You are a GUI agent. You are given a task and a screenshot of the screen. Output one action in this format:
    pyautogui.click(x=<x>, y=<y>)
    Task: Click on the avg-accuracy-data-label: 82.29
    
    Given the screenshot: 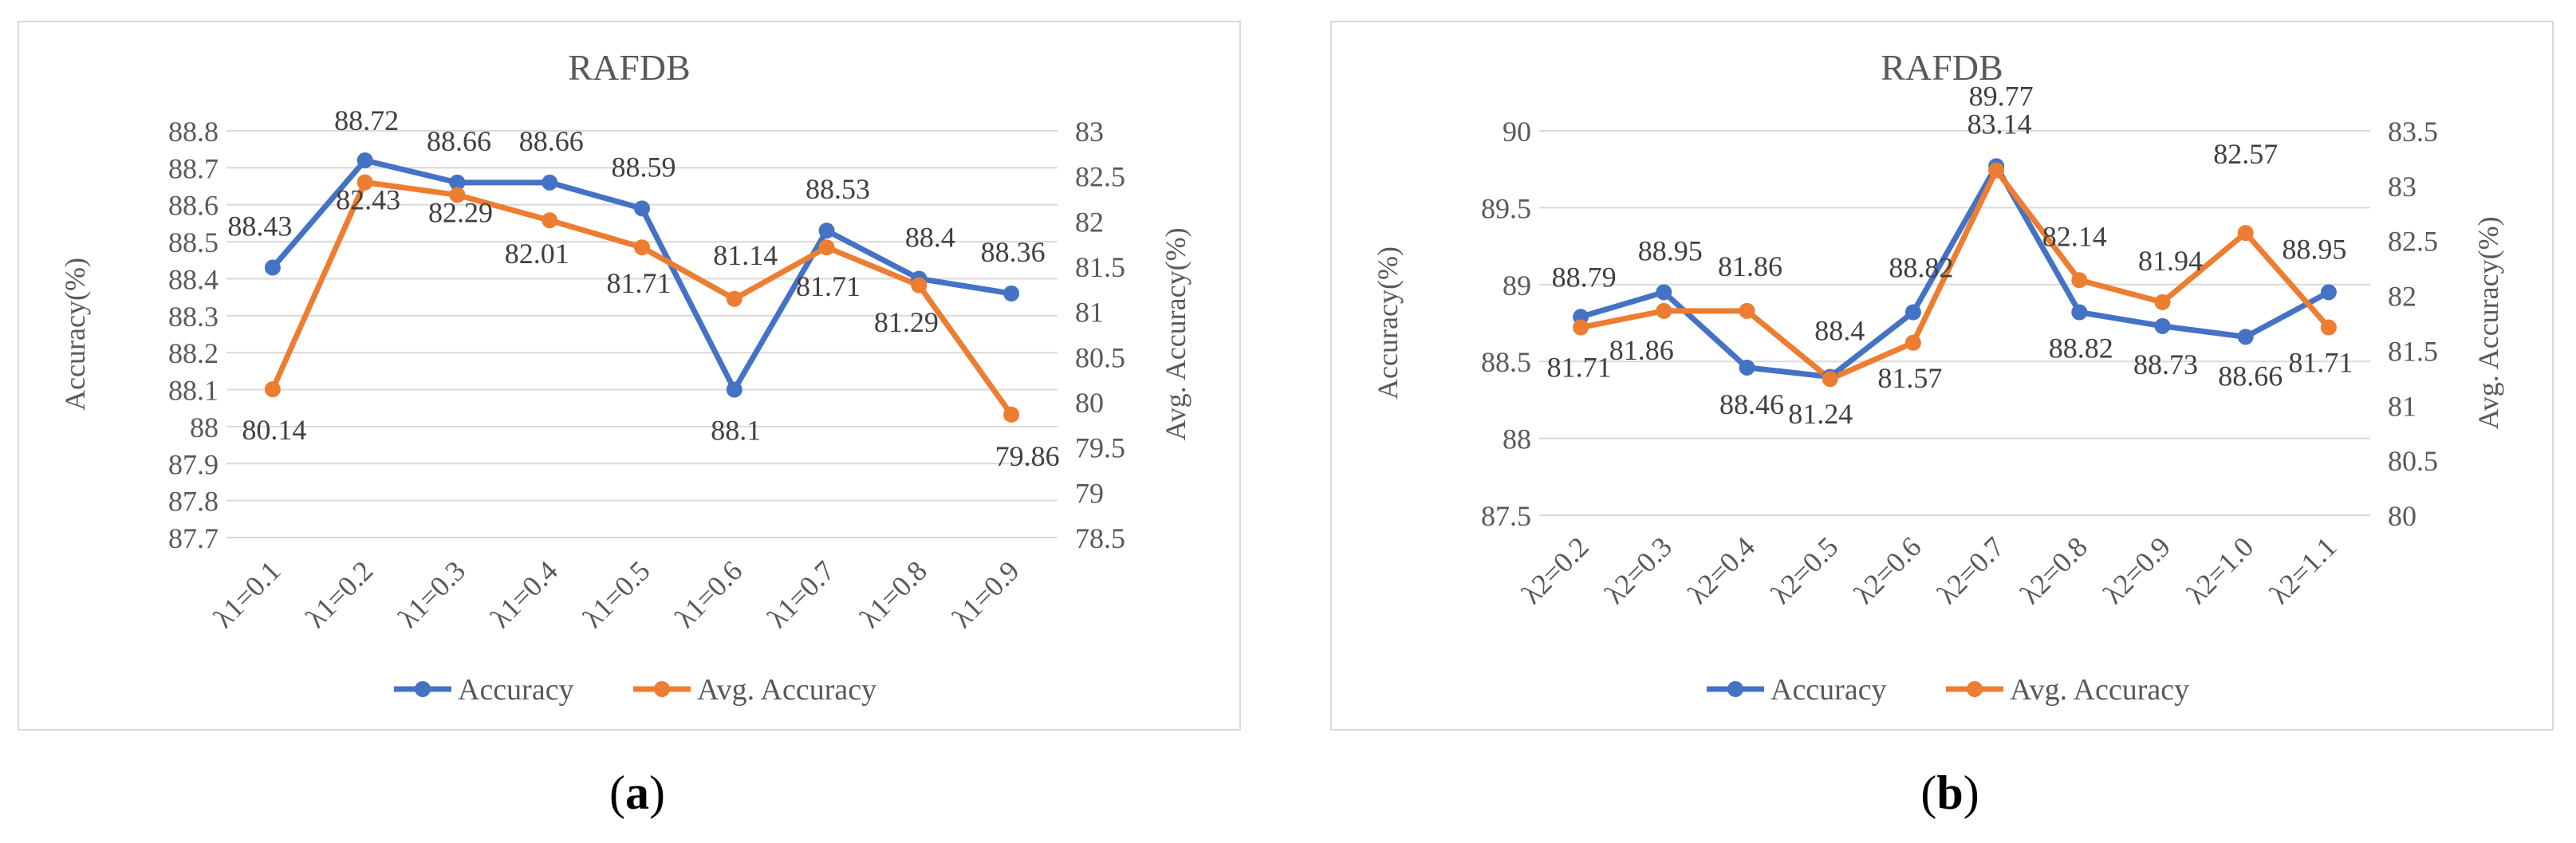 What is the action you would take?
    pyautogui.click(x=460, y=212)
    